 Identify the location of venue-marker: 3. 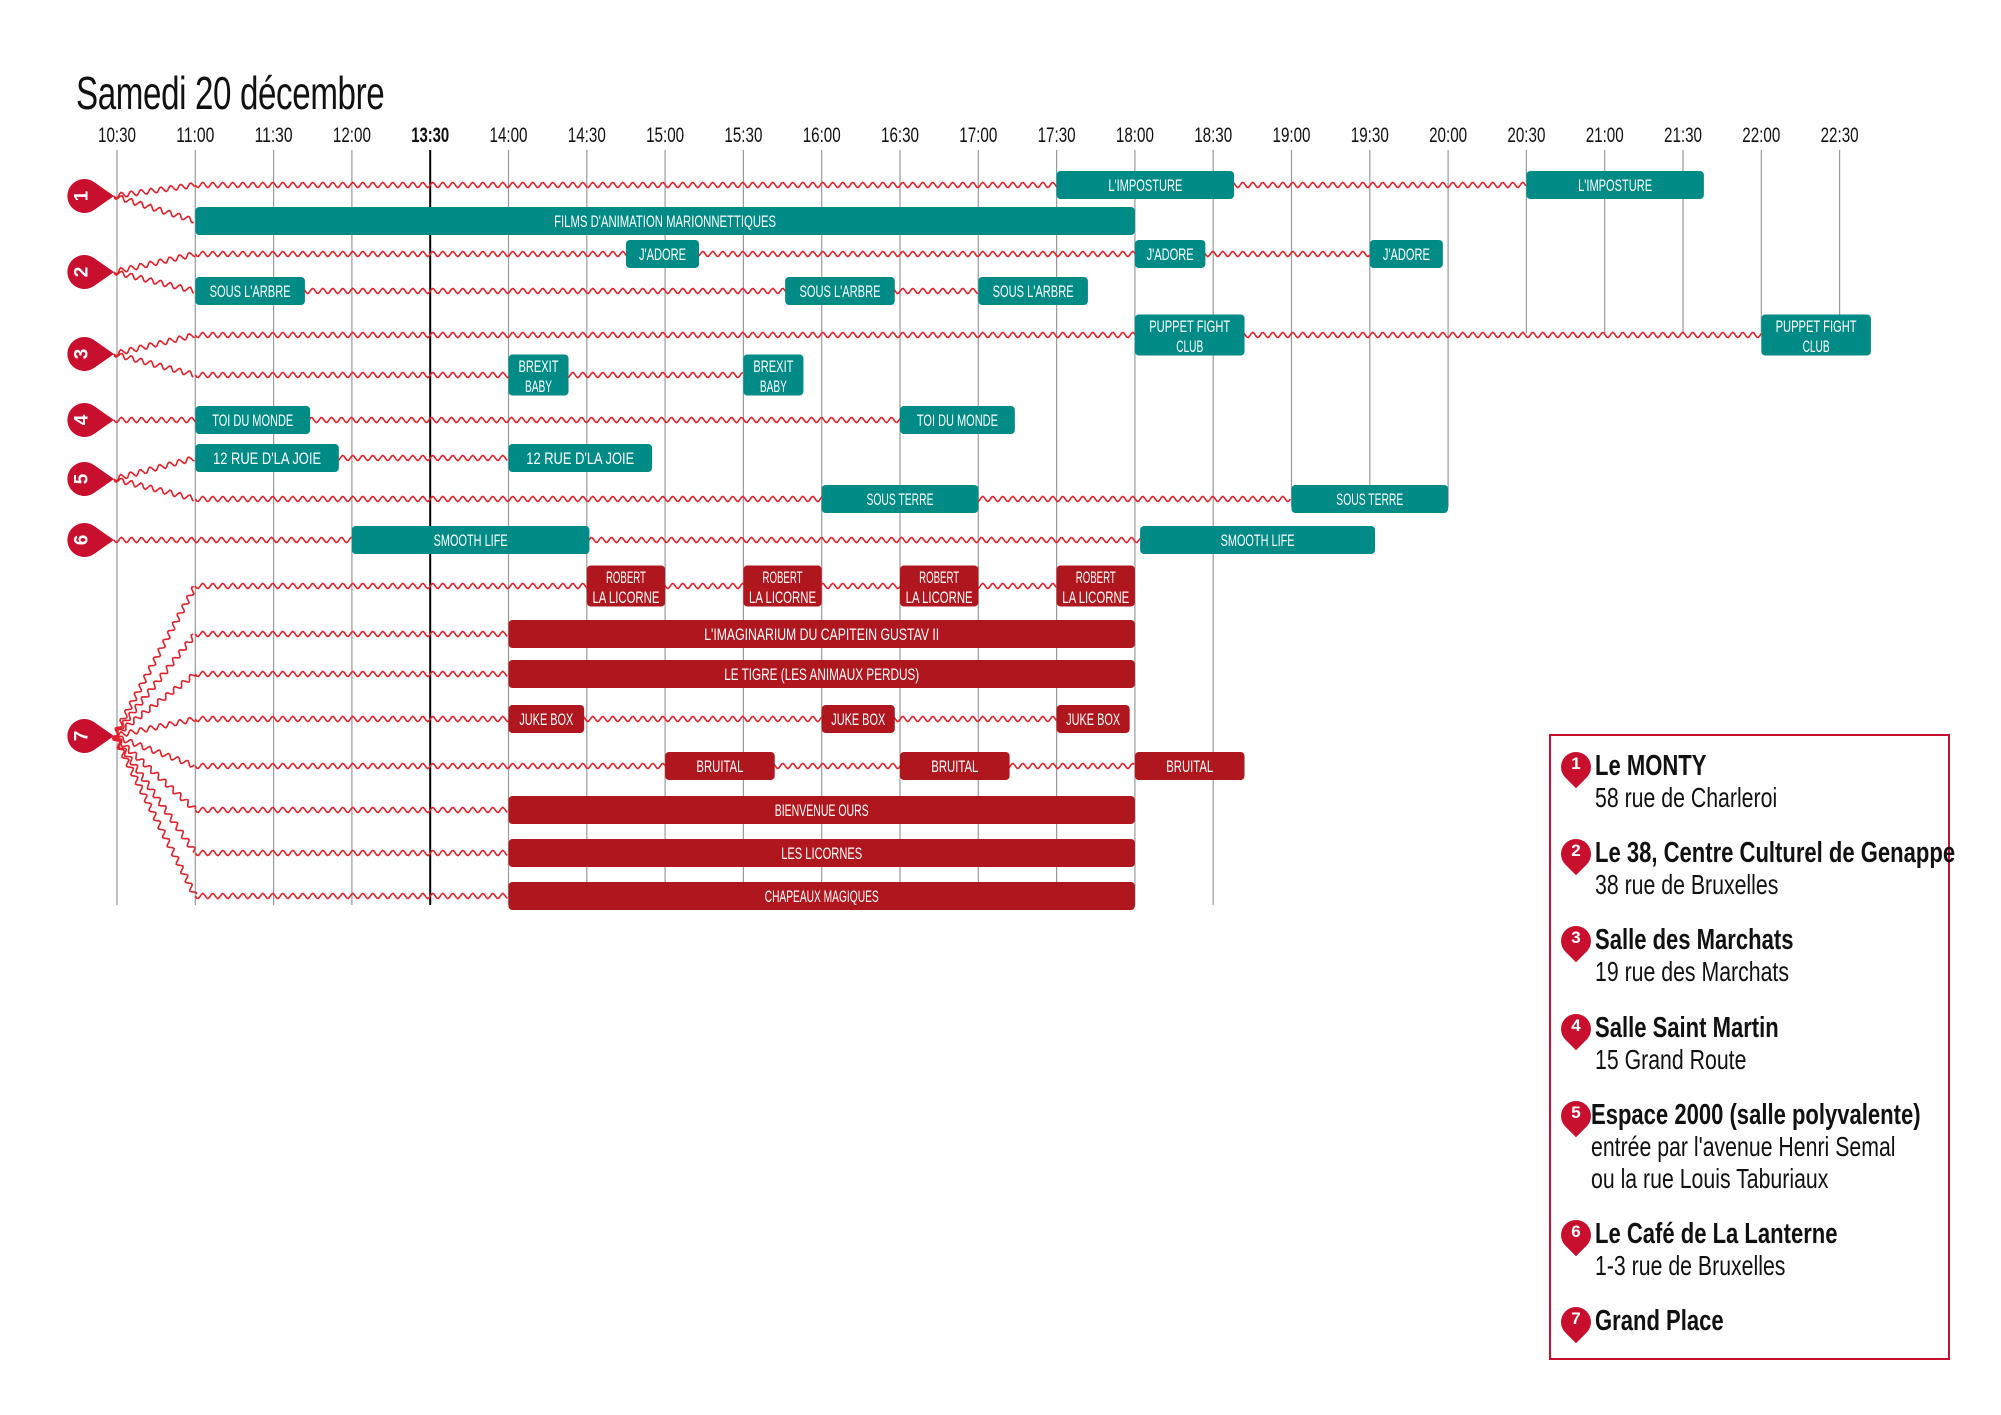
(90, 354).